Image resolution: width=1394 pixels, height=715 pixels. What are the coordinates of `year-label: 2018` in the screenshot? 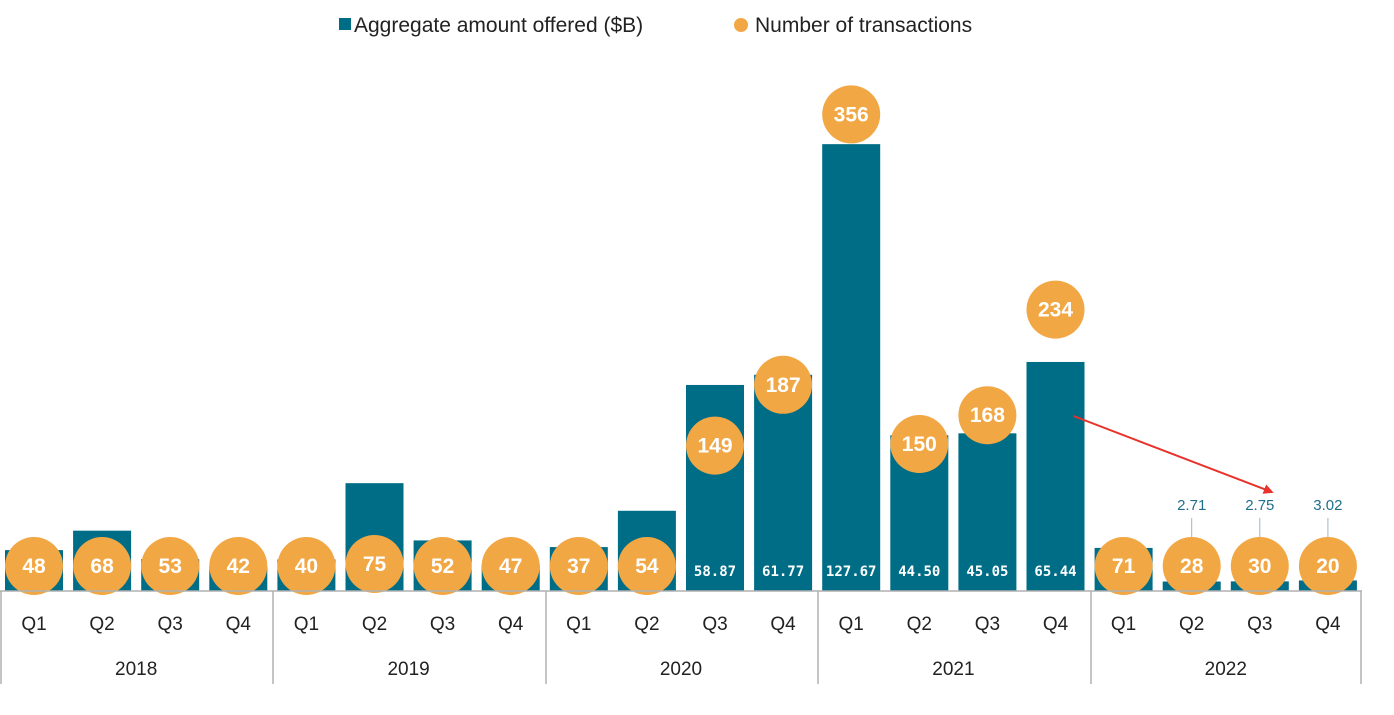 It's located at (136, 669).